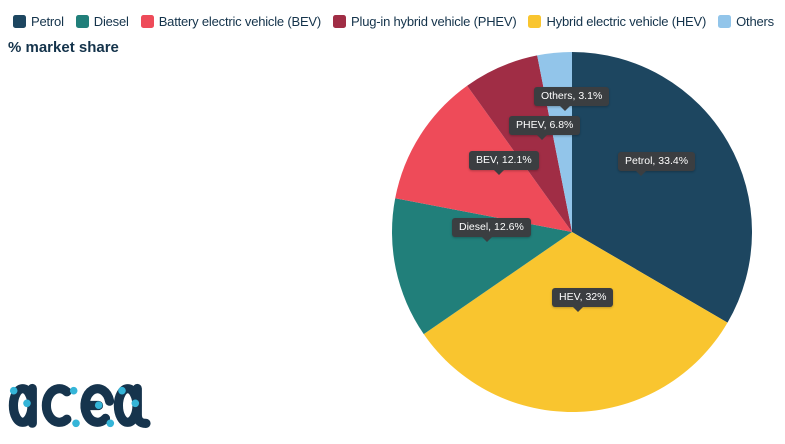 The height and width of the screenshot is (444, 785). I want to click on legend-label-bev: Battery electric vehicle (BEV), so click(240, 21).